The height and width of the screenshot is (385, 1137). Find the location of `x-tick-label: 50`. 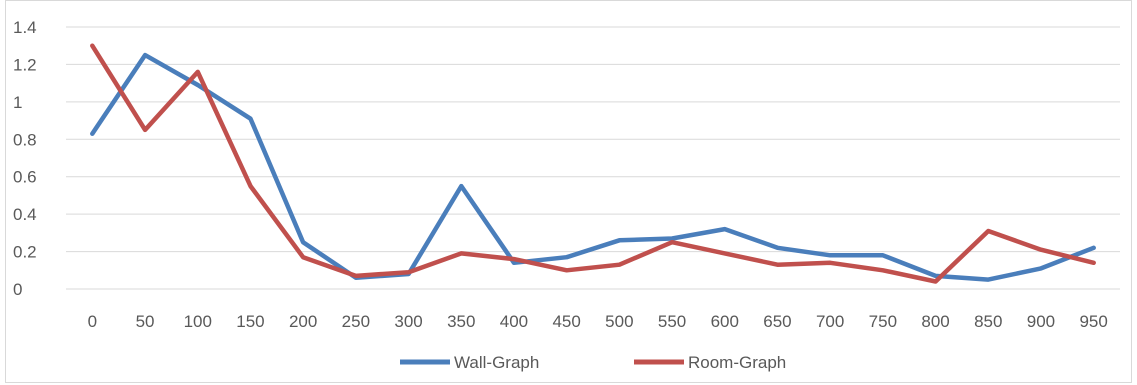

x-tick-label: 50 is located at coordinates (145, 321).